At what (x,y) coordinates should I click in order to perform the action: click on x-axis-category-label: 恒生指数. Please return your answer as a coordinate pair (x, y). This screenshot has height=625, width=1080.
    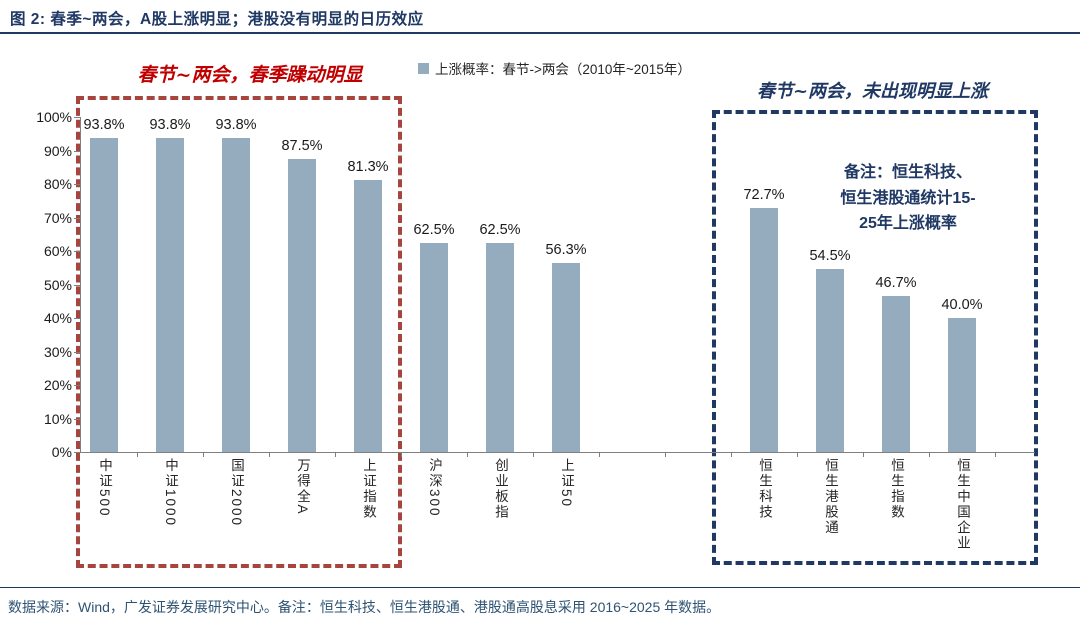
    Looking at the image, I should click on (896, 489).